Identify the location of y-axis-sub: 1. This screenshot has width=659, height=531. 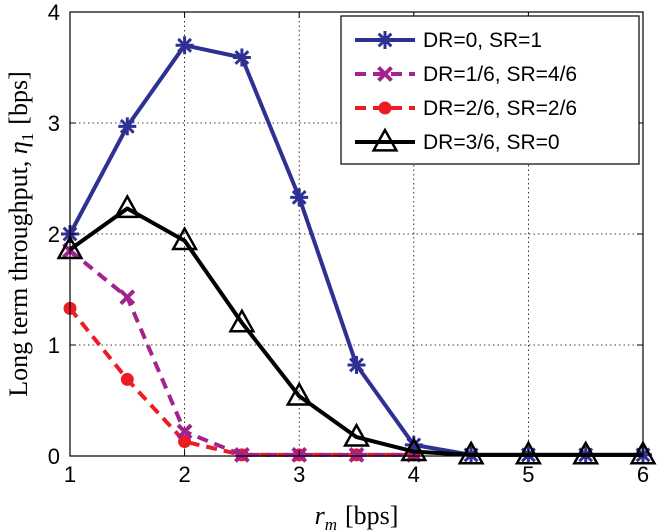
(27, 137).